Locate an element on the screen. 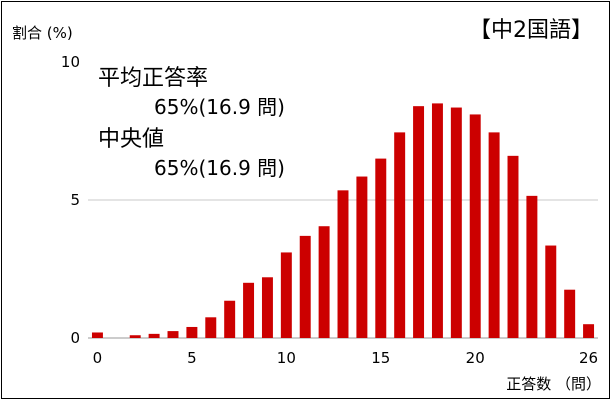 The width and height of the screenshot is (613, 402). x-tick-label: 26 is located at coordinates (588, 358).